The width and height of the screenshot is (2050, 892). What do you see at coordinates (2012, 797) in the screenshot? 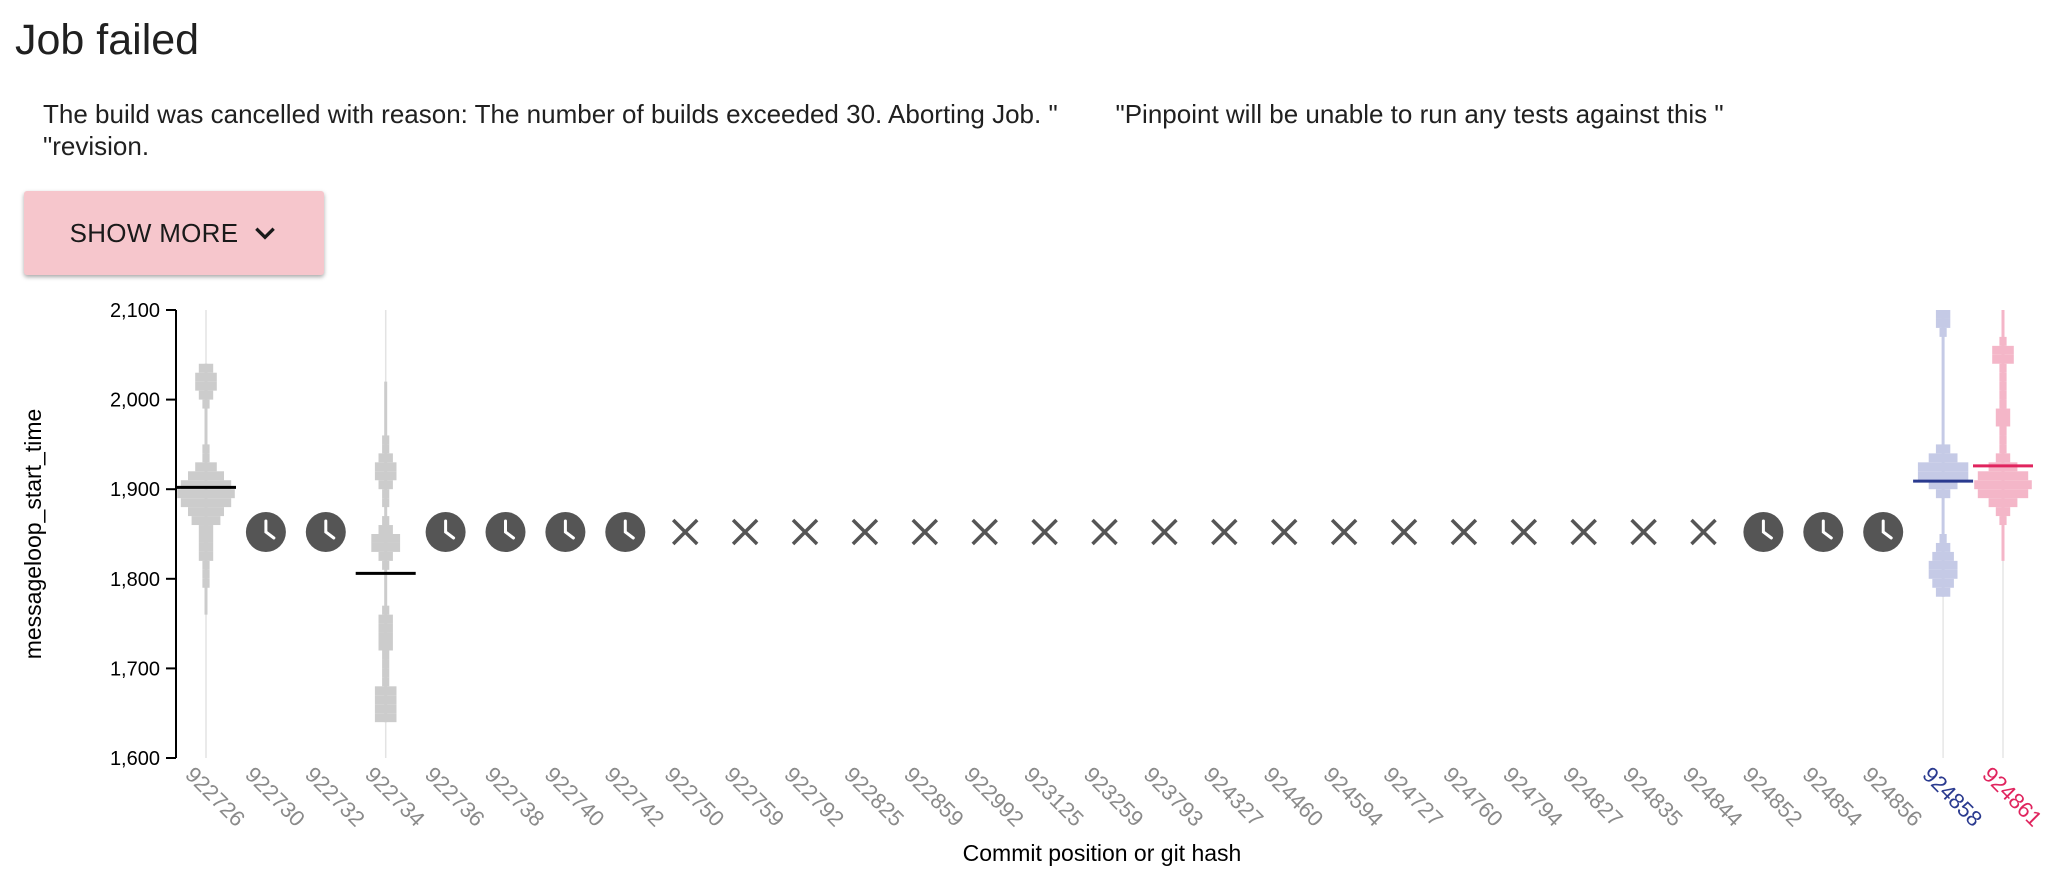
I see `x-tick-label: 924861` at bounding box center [2012, 797].